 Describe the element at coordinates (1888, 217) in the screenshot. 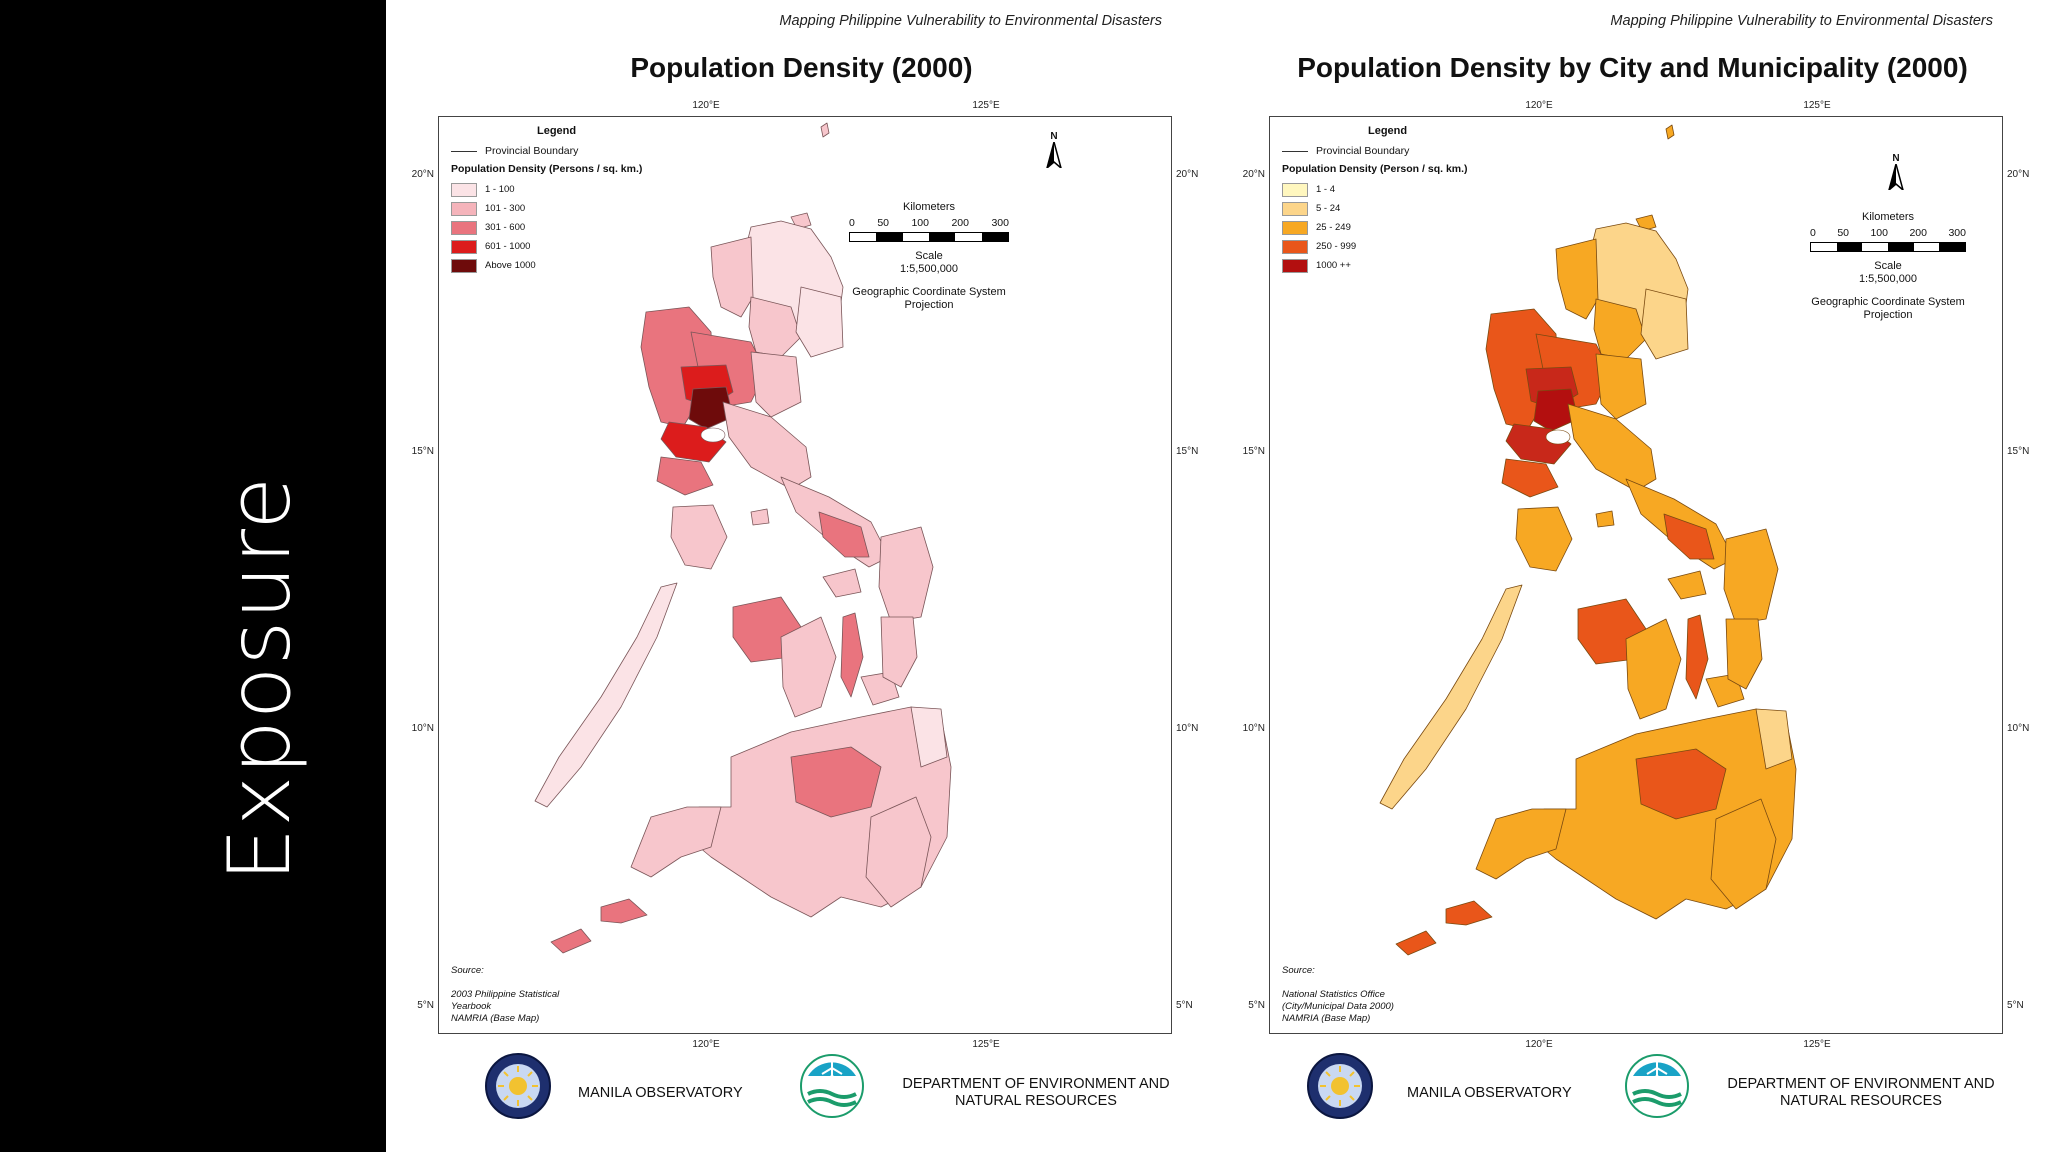

I see `scale-unit: Kilometers` at that location.